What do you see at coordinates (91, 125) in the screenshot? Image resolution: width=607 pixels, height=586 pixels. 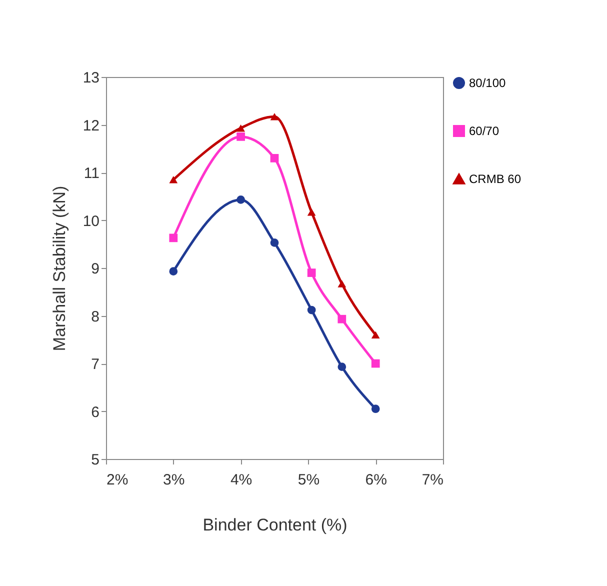 I see `y-tick-label: 12` at bounding box center [91, 125].